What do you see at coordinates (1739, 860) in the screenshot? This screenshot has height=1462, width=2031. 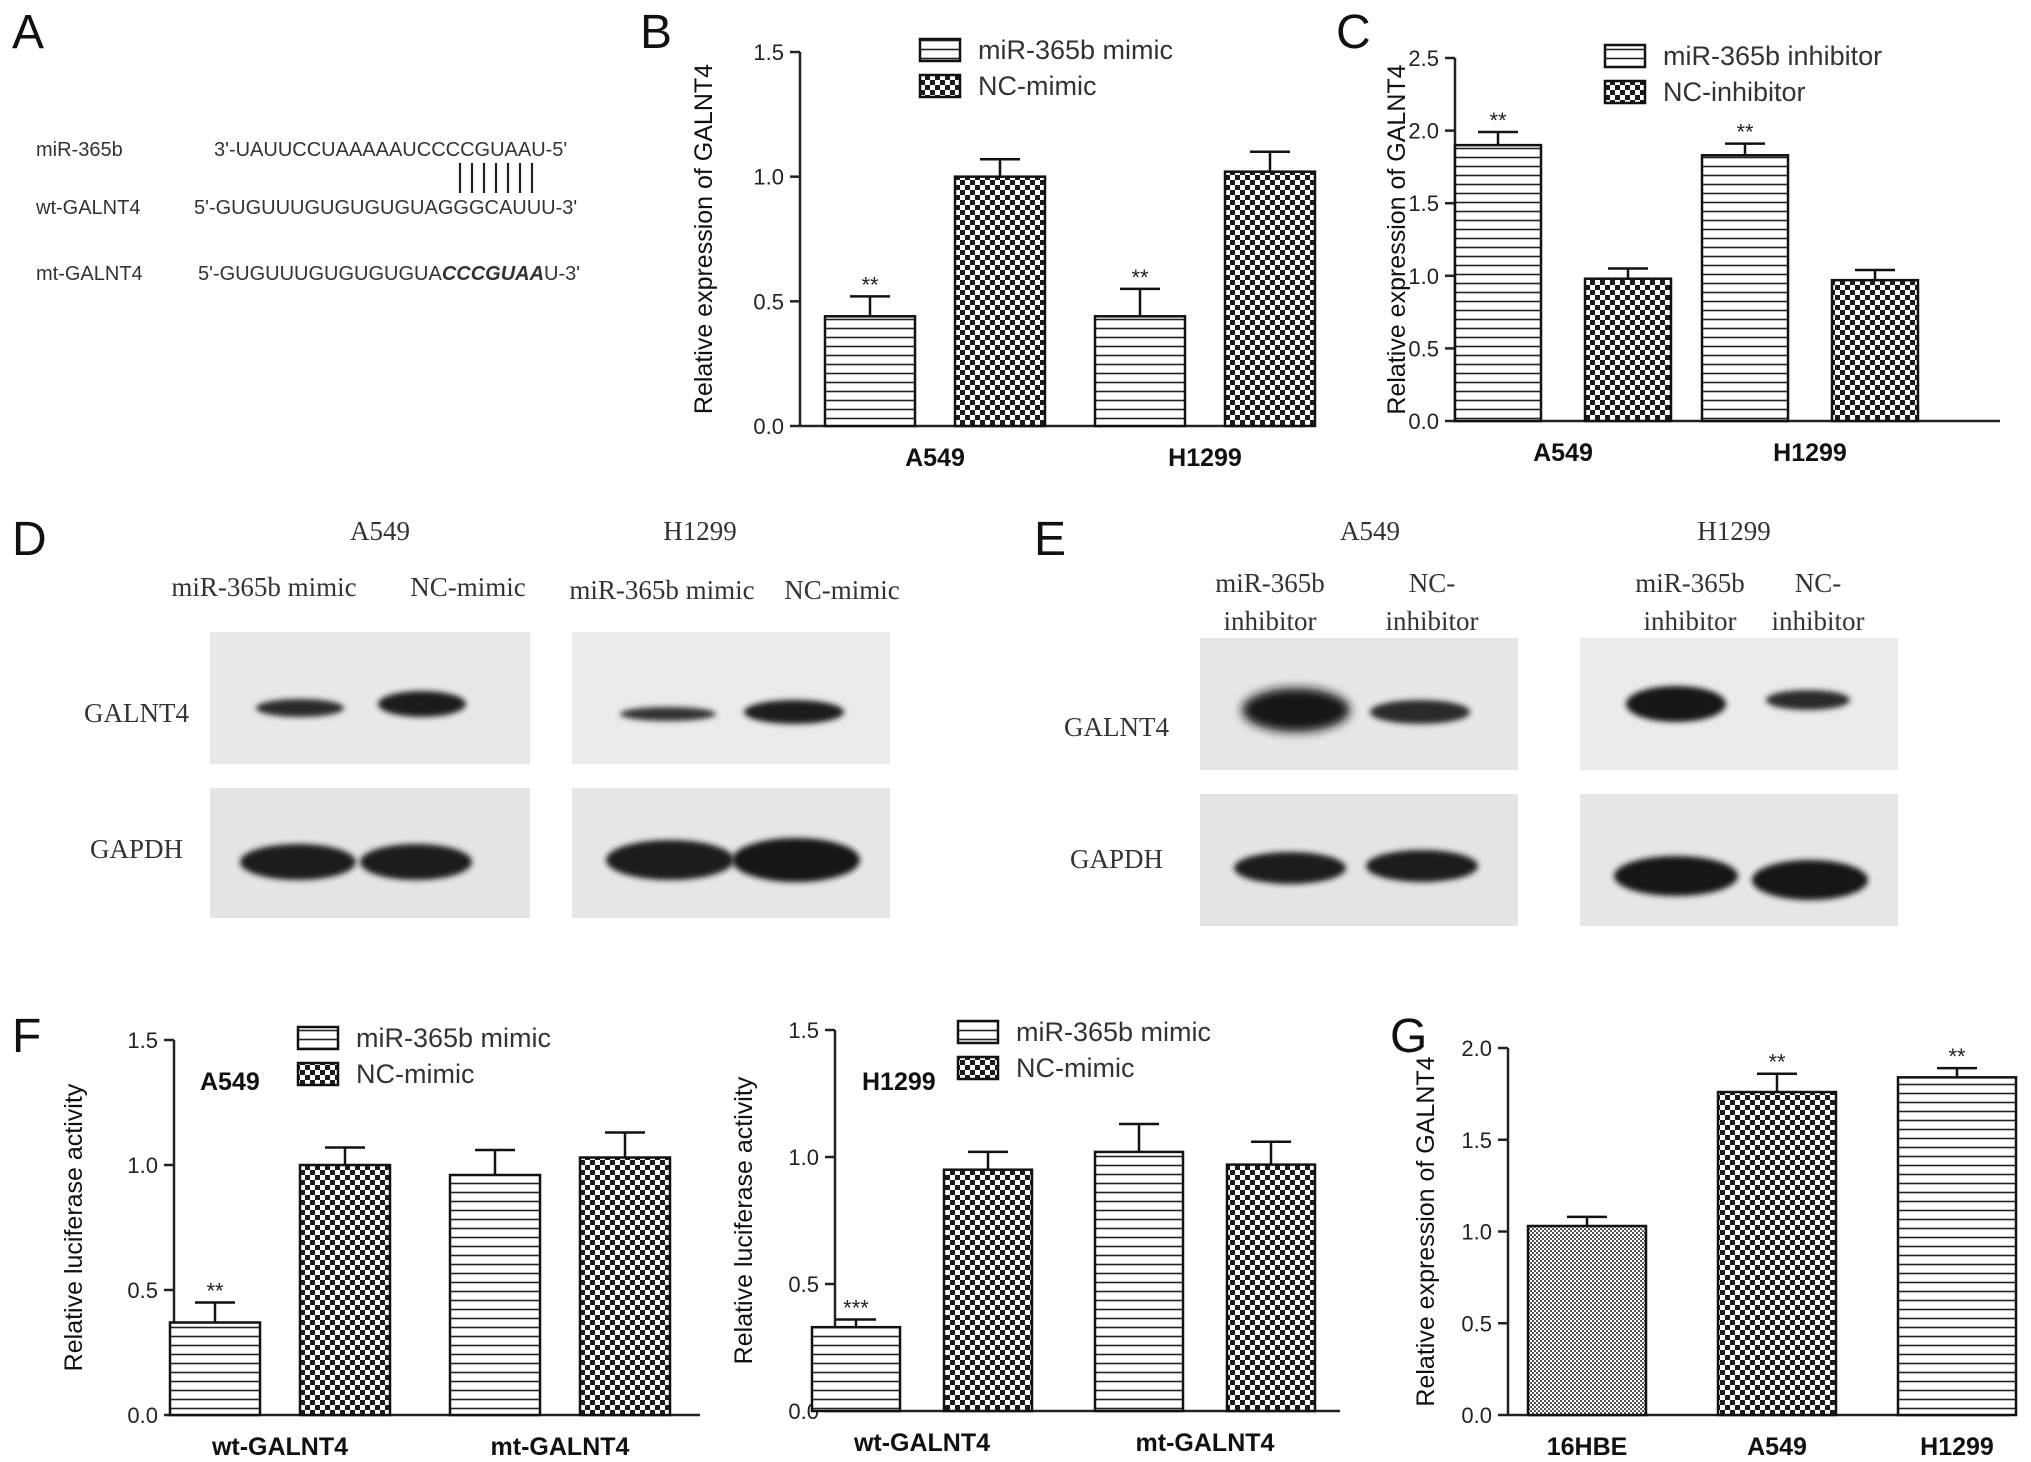 I see `blot-e-membrane-gapdh-h1299` at bounding box center [1739, 860].